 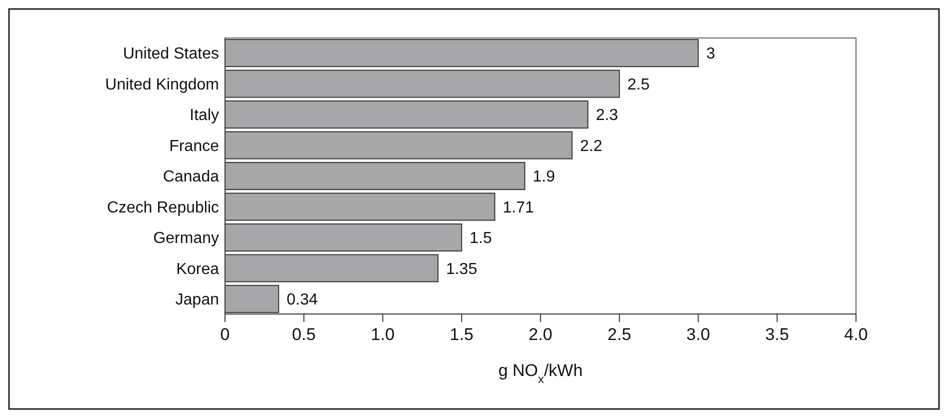 I want to click on x-tick-label: 2.5, so click(x=620, y=334).